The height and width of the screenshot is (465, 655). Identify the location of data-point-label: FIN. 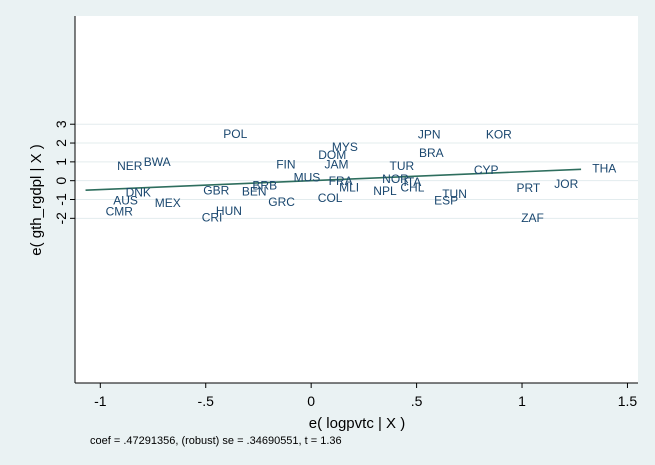
(285, 164).